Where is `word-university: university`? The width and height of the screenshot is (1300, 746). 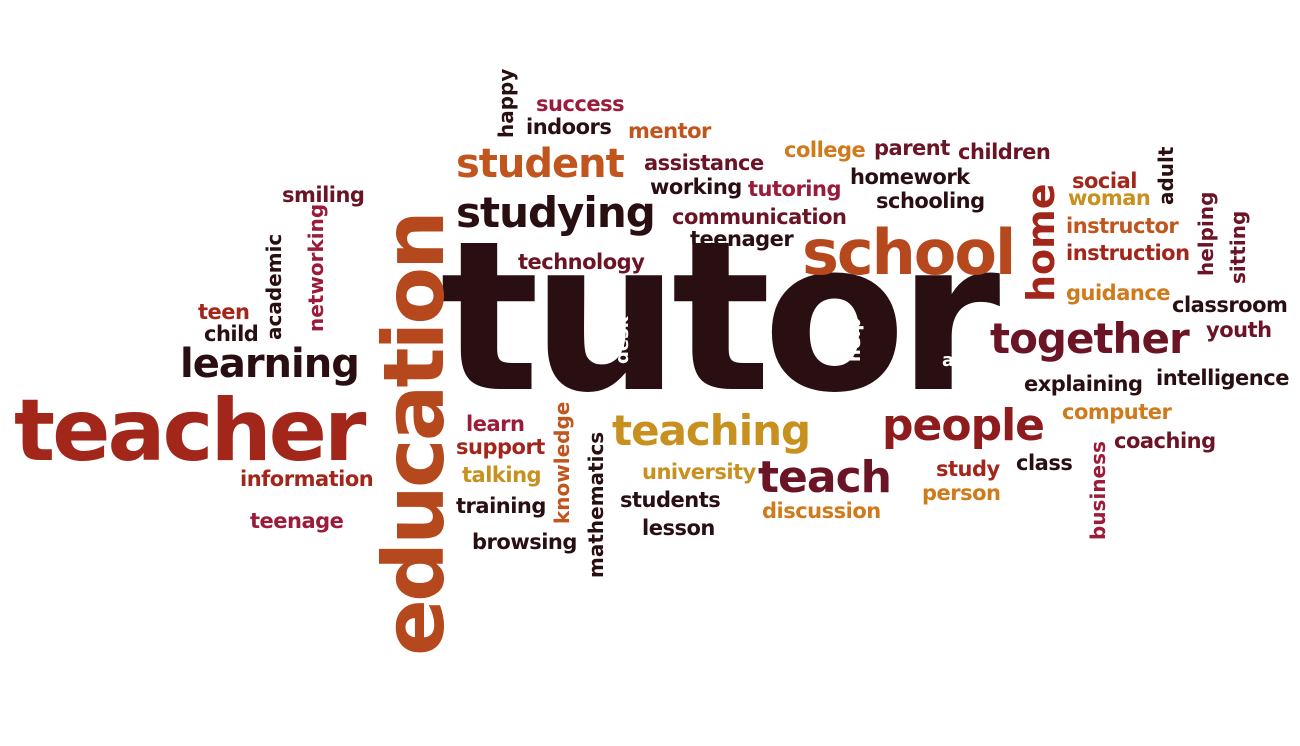
word-university: university is located at coordinates (699, 472).